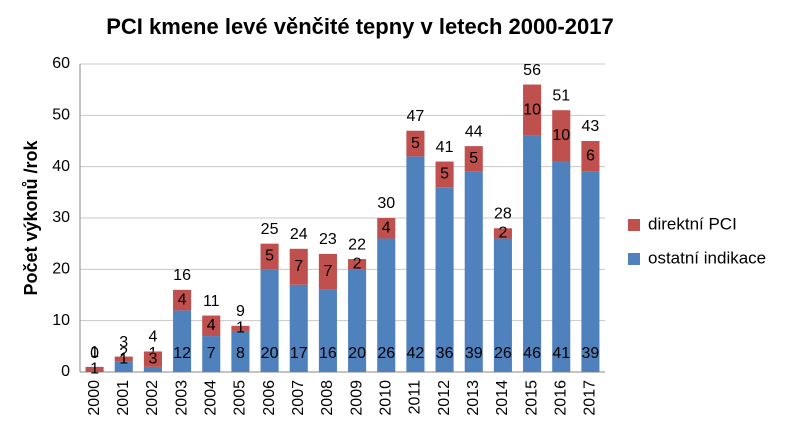 This screenshot has width=800, height=440. Describe the element at coordinates (531, 398) in the screenshot. I see `x-tick-label: 2015` at that location.